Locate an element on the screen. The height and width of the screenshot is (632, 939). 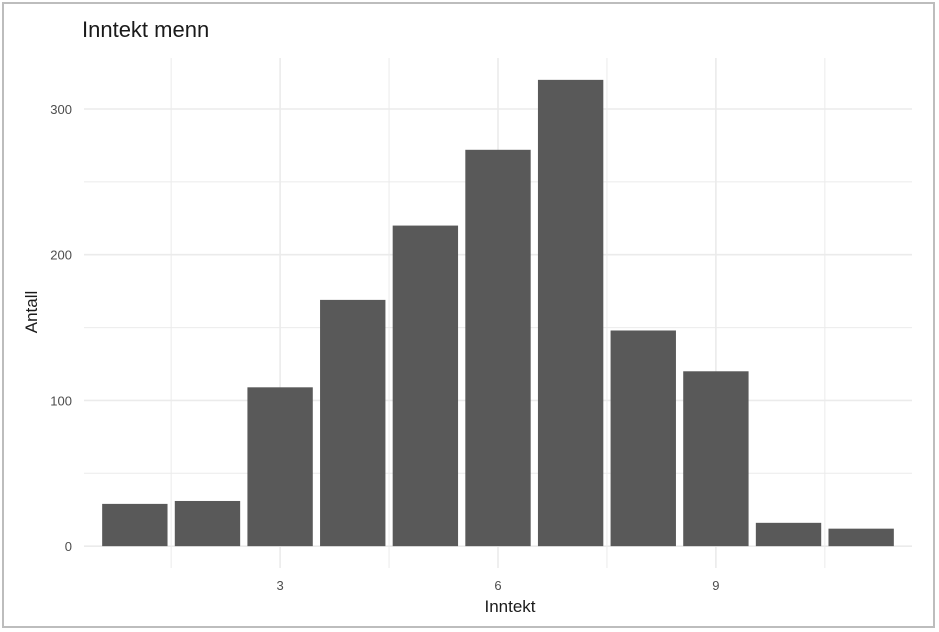
y-tick-label: 100 is located at coordinates (61, 400).